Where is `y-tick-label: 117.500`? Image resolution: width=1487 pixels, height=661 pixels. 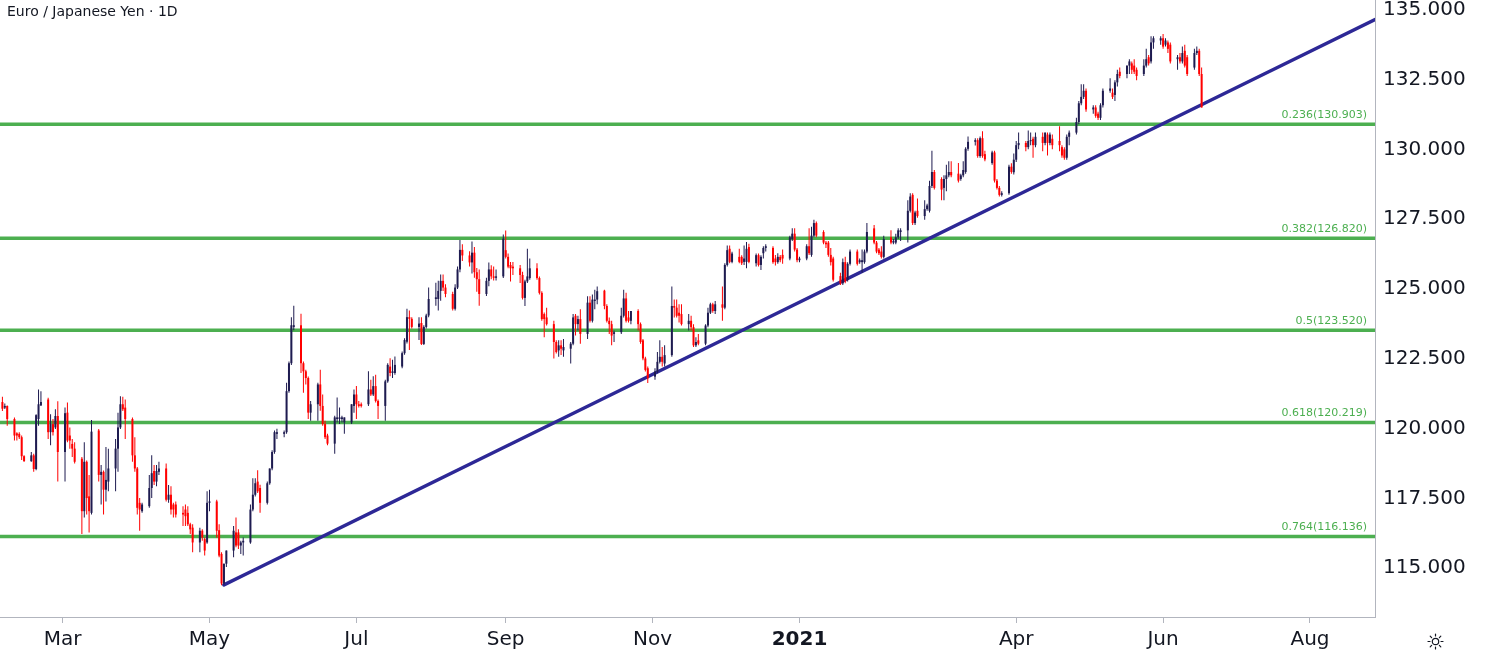
y-tick-label: 117.500 is located at coordinates (1424, 496).